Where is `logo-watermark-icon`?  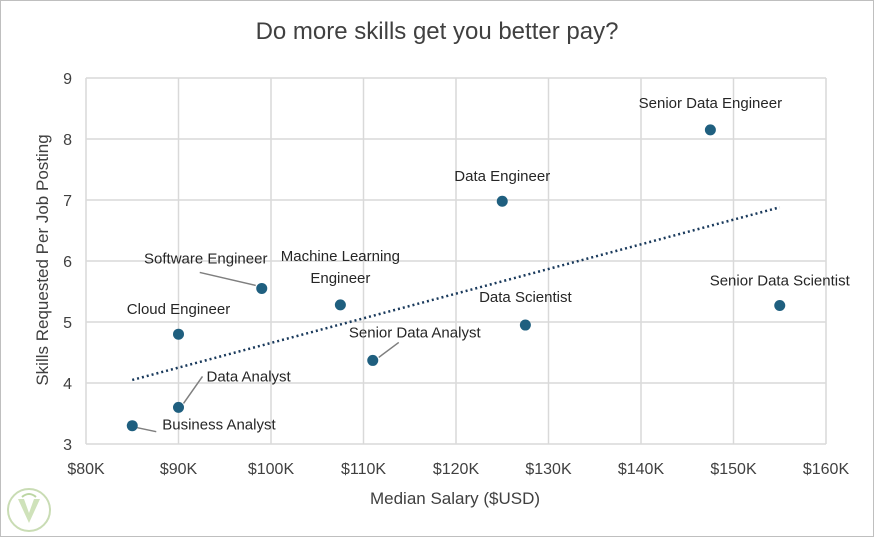 logo-watermark-icon is located at coordinates (29, 510).